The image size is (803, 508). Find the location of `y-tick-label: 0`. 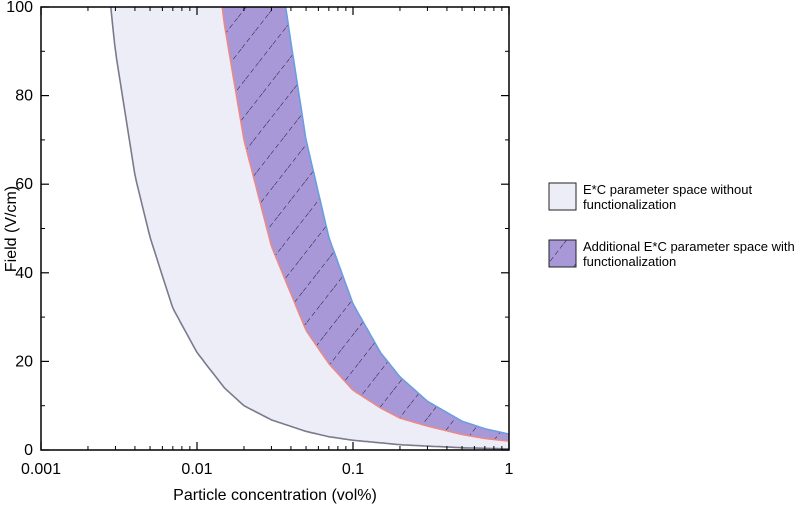

y-tick-label: 0 is located at coordinates (28, 450).